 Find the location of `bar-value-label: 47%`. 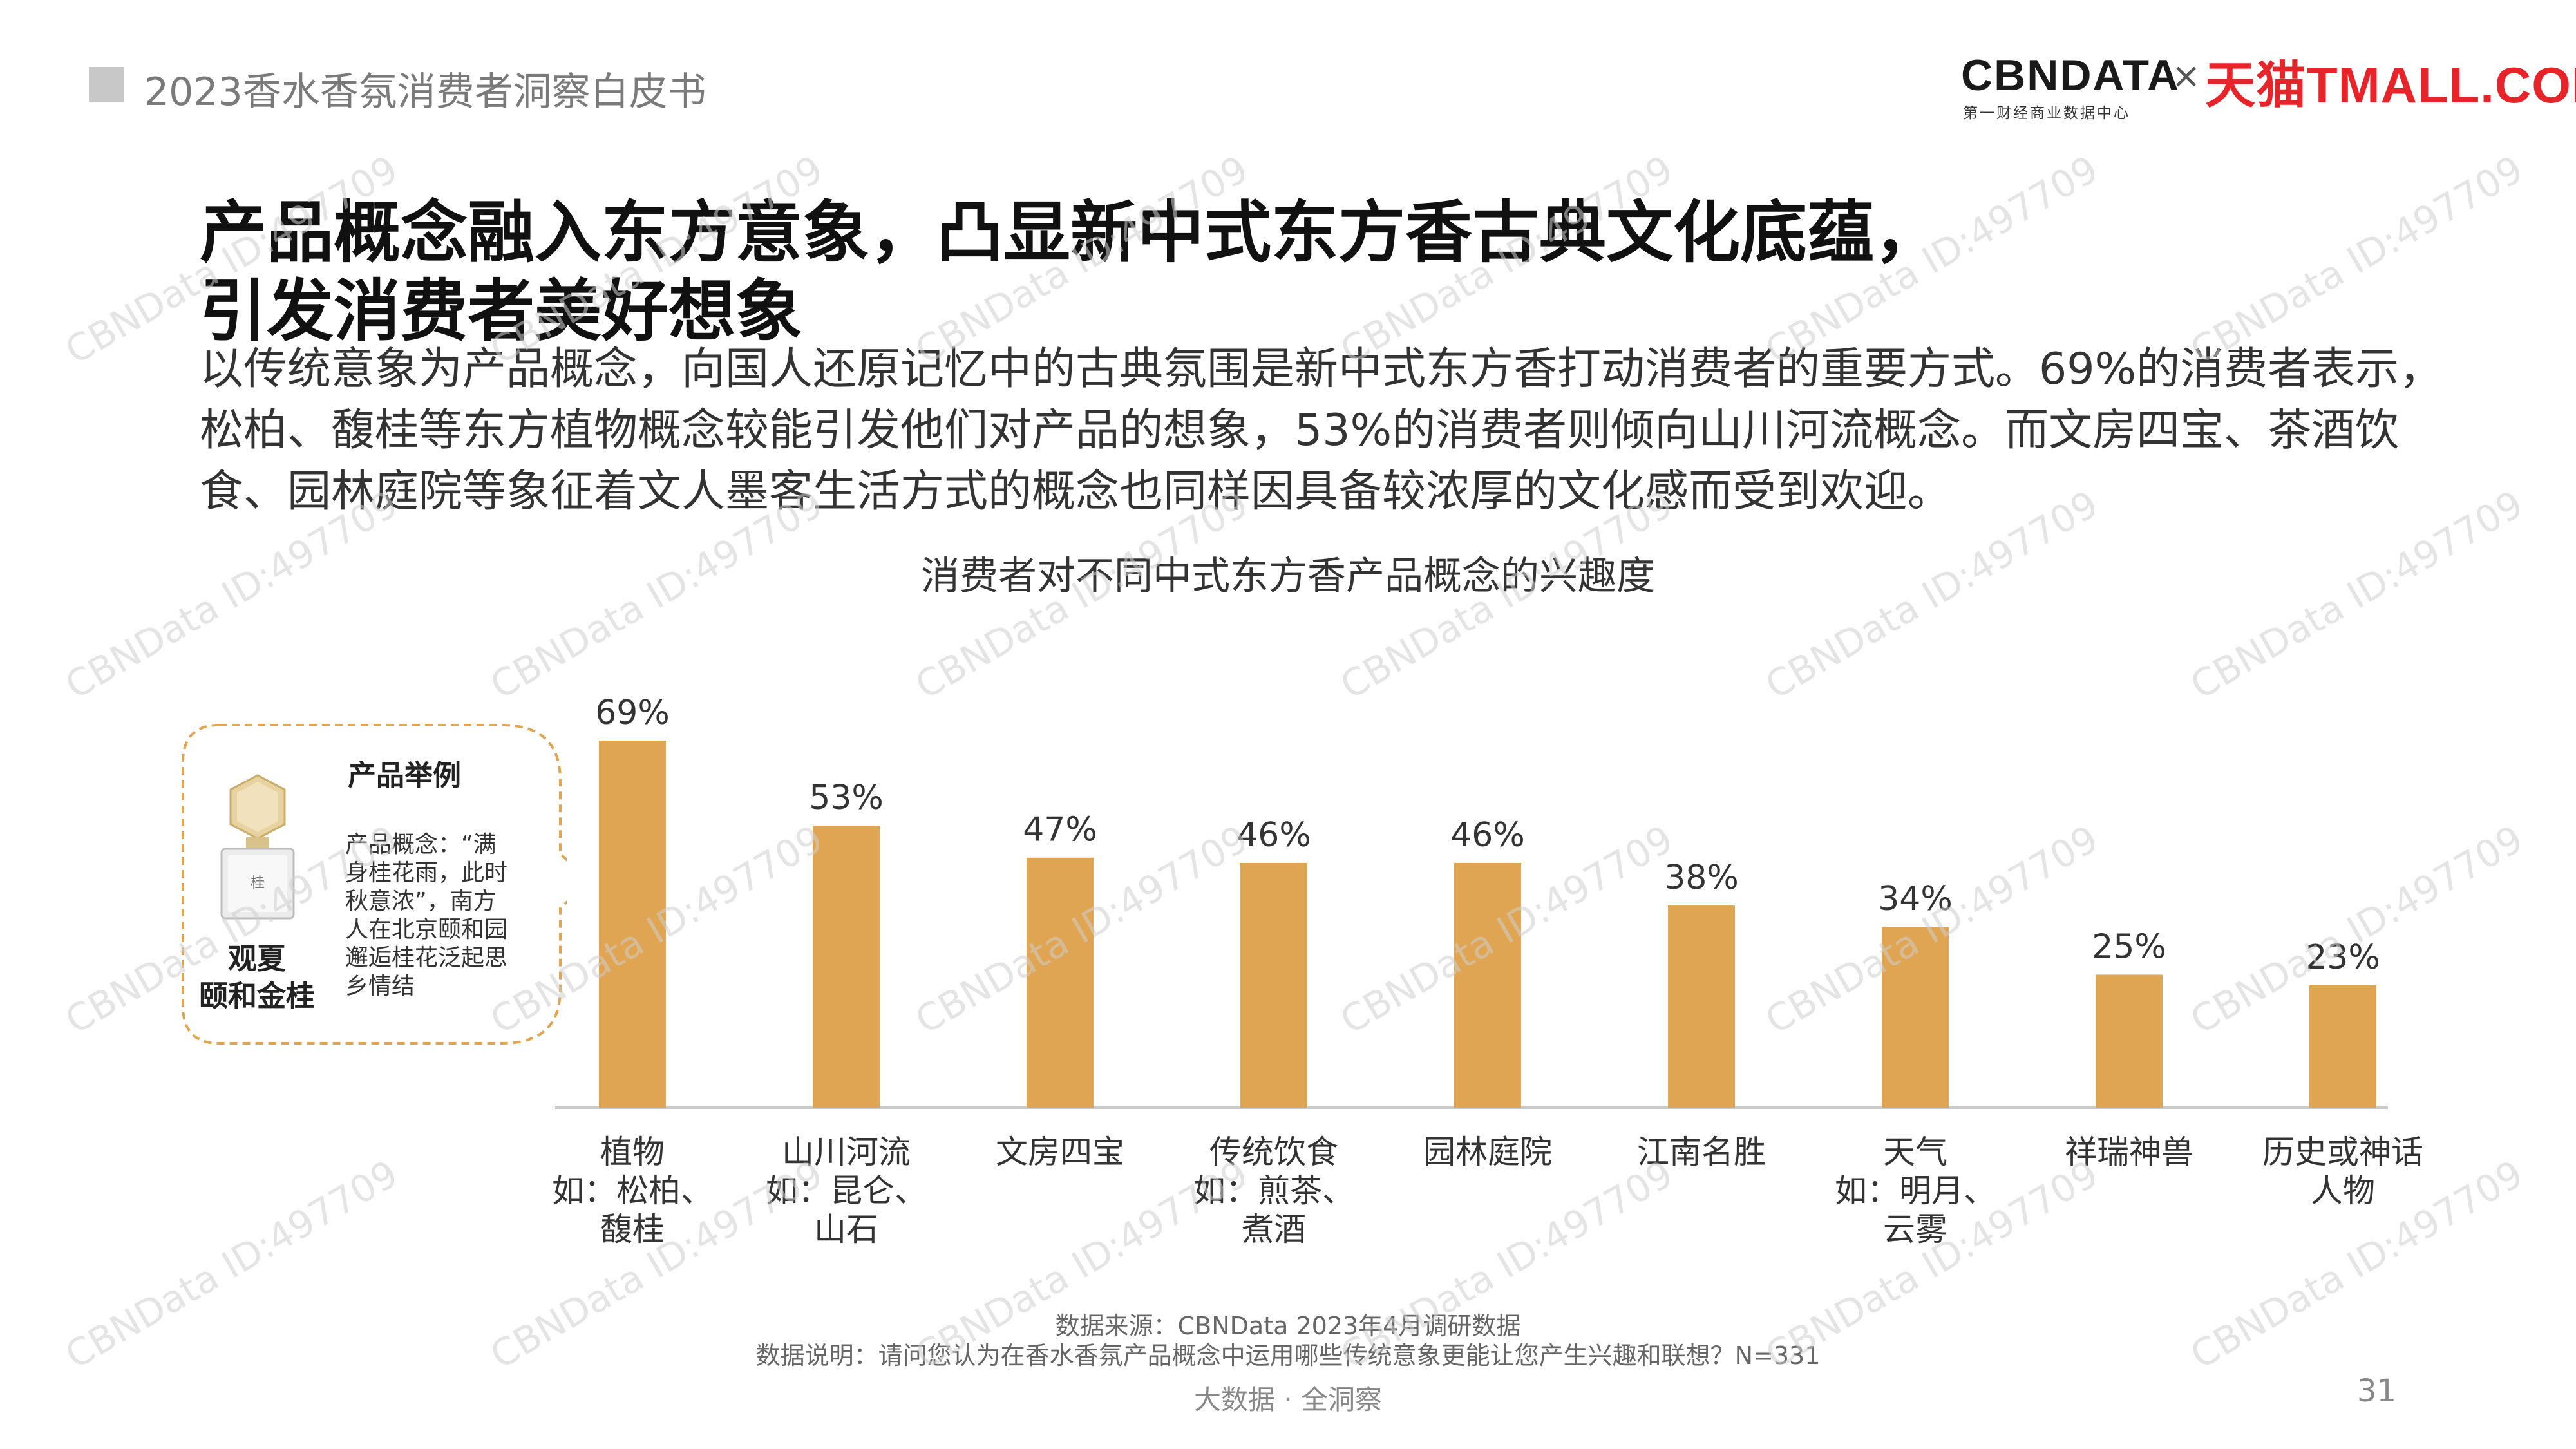

bar-value-label: 47% is located at coordinates (1060, 830).